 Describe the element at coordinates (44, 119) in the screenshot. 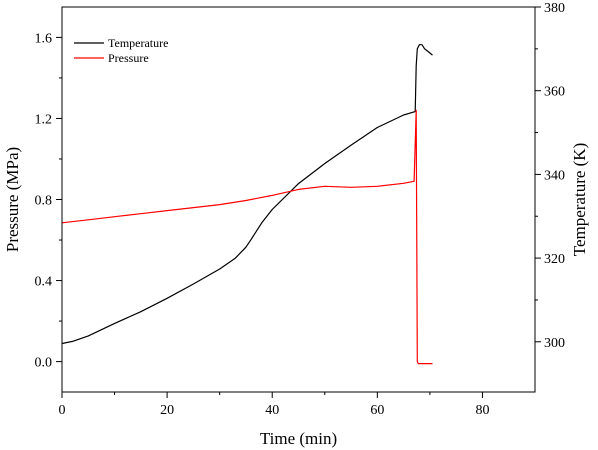

I see `y-left-tick-label: 1.2` at that location.